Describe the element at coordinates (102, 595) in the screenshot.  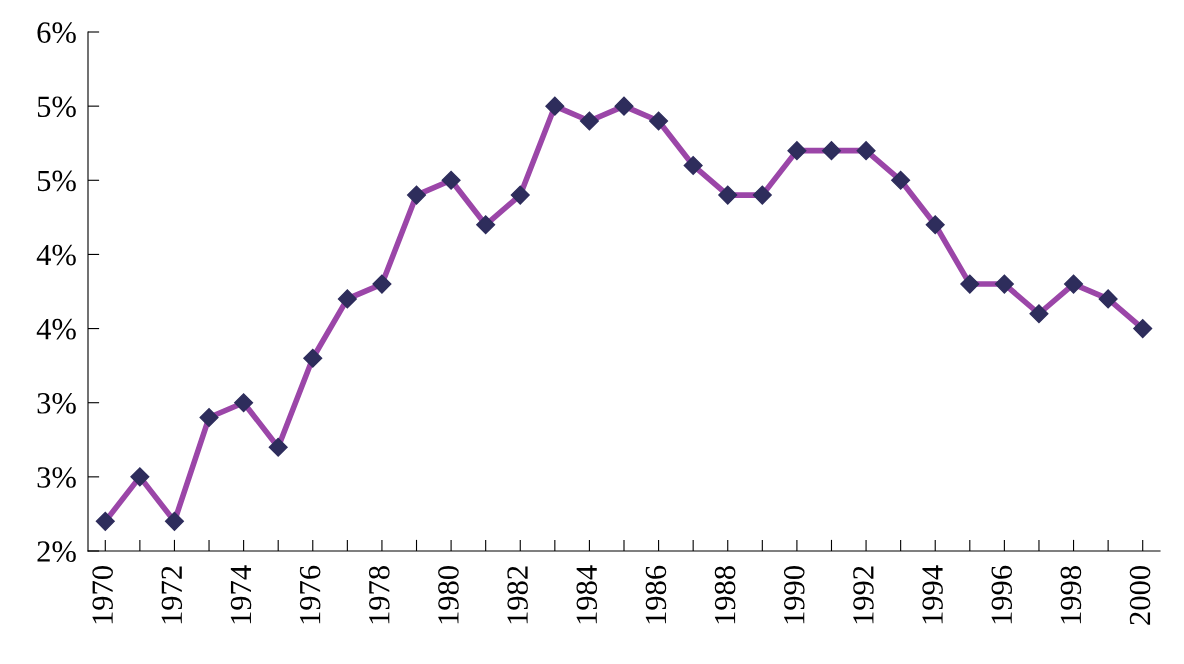
I see `x-tick-label: 1970` at that location.